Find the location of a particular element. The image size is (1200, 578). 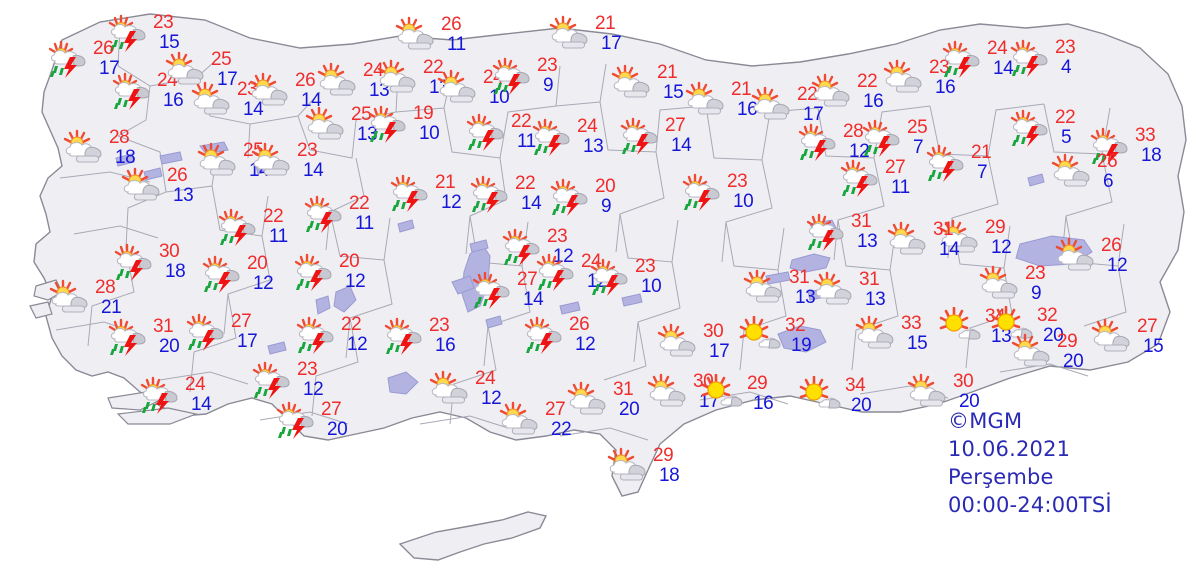

temperature-pair: 27 11 is located at coordinates (906, 177).